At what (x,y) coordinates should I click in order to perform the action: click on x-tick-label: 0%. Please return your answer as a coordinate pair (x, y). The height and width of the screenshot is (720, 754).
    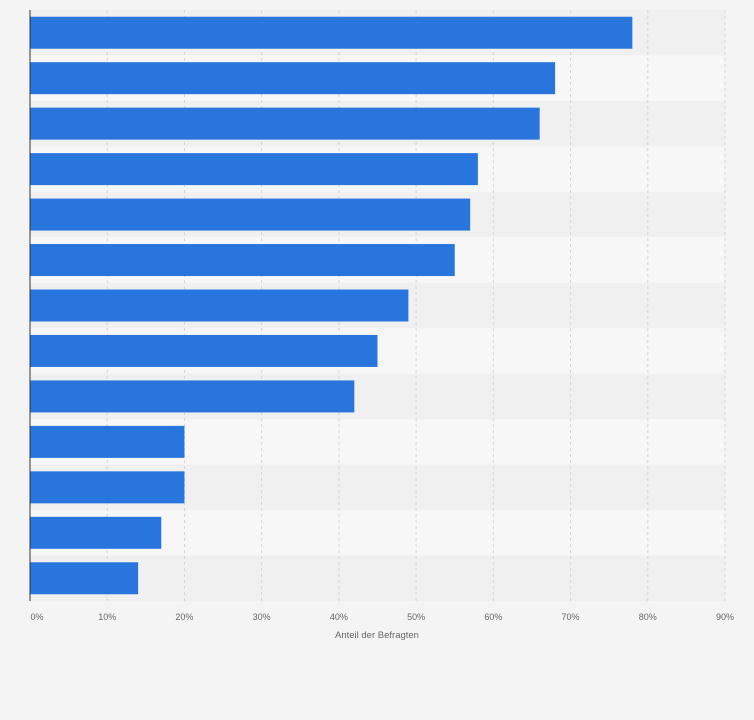
    Looking at the image, I should click on (36, 617).